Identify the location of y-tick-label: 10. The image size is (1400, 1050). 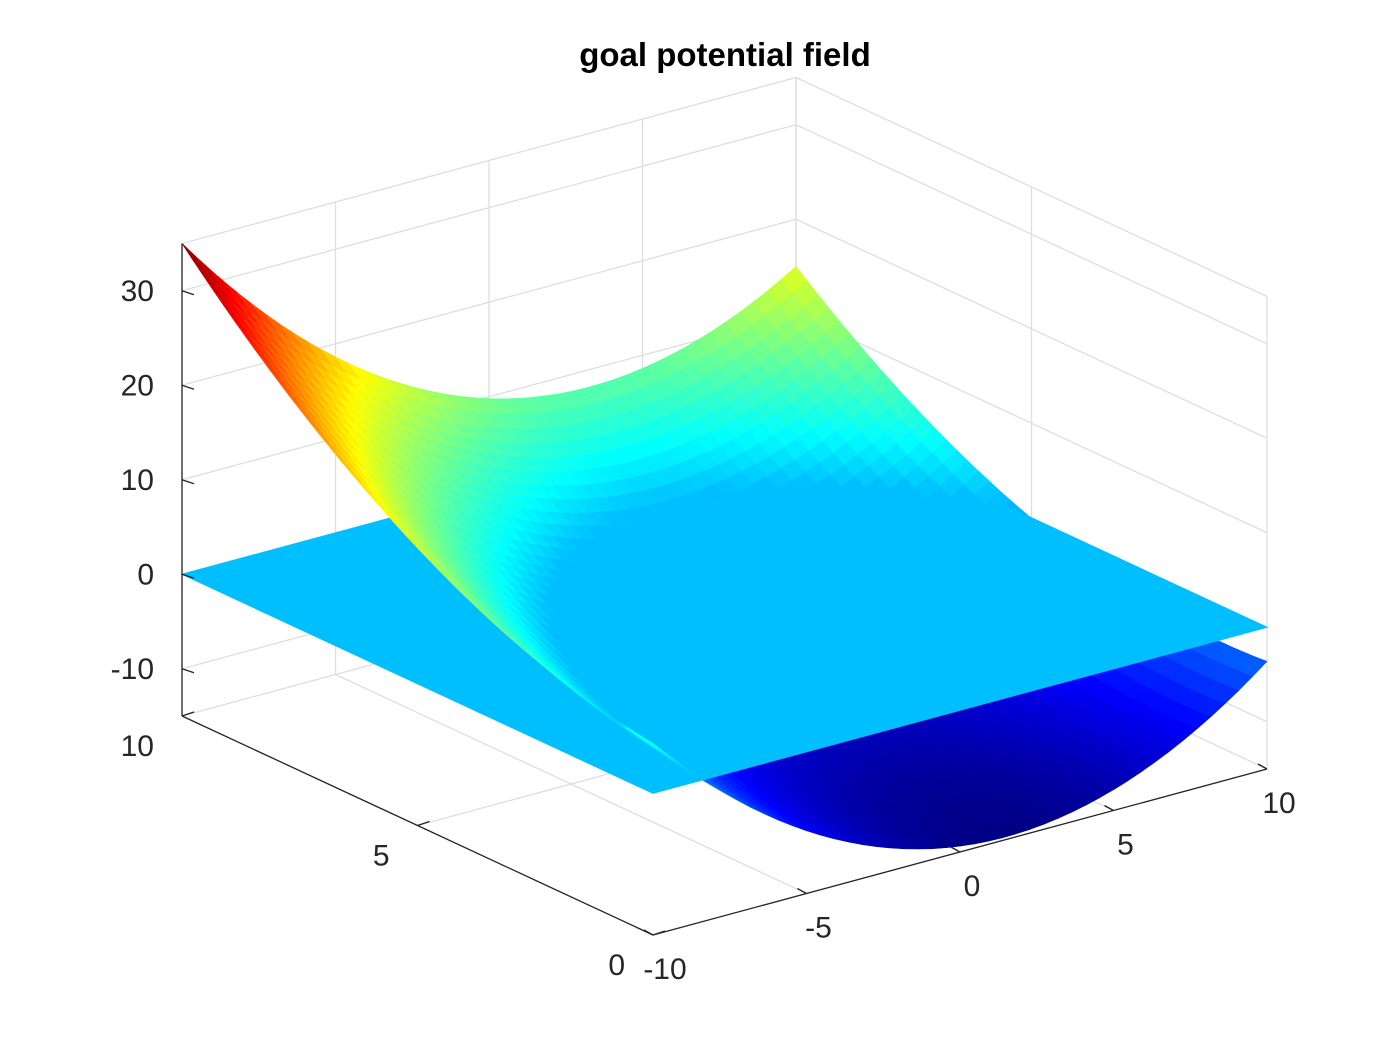
(137, 746).